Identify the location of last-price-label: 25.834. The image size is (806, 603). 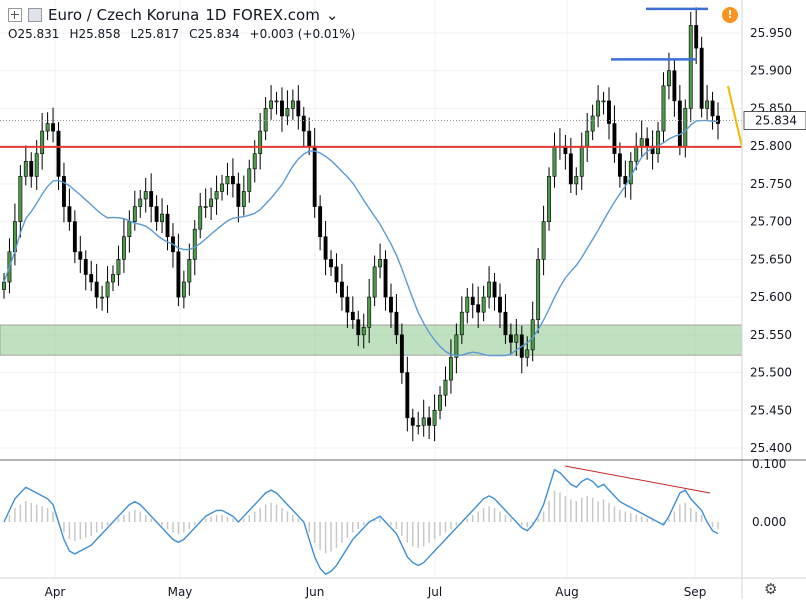
(776, 121).